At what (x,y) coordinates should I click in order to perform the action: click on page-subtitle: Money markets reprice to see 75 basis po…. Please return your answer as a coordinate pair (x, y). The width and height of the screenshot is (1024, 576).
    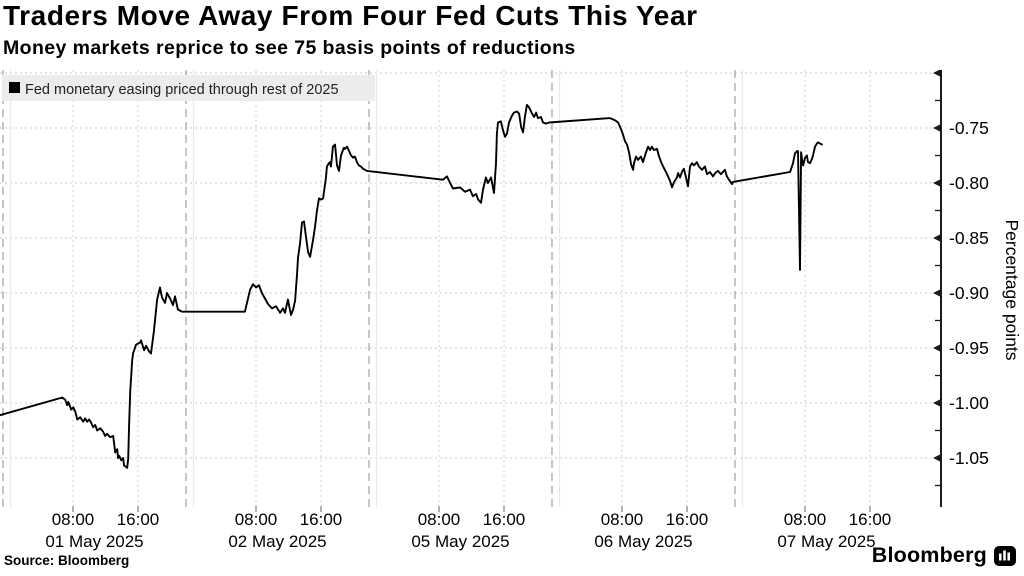
    Looking at the image, I should click on (289, 48).